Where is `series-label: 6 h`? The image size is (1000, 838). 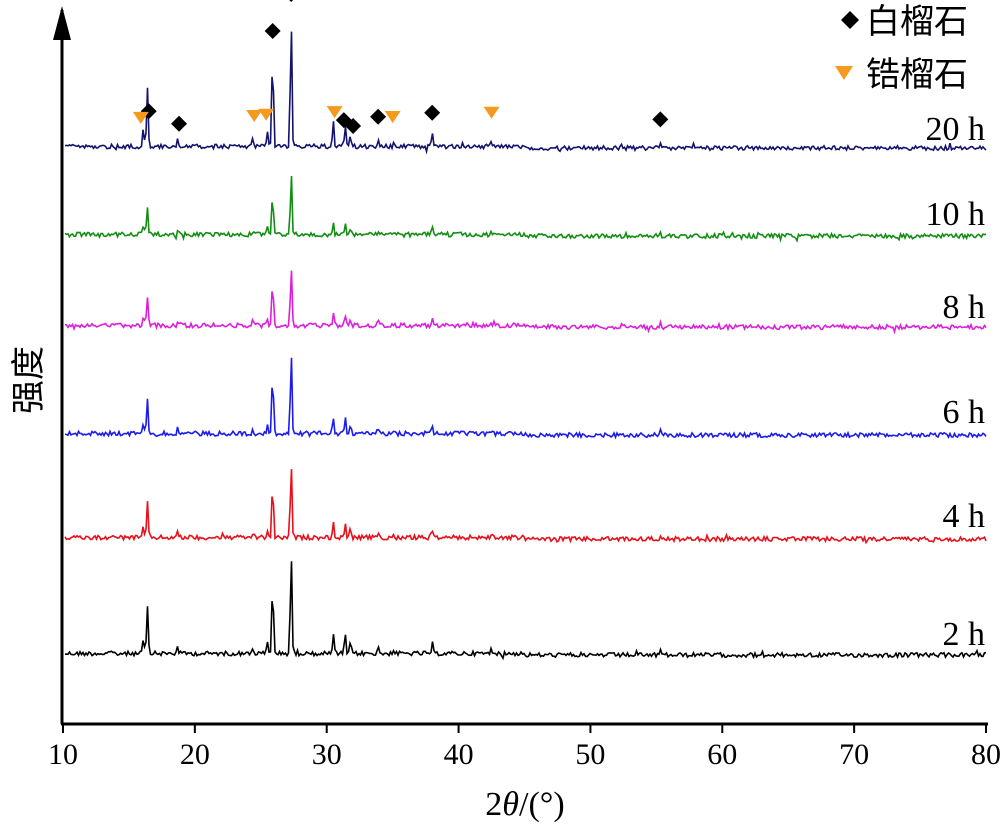
series-label: 6 h is located at coordinates (964, 412).